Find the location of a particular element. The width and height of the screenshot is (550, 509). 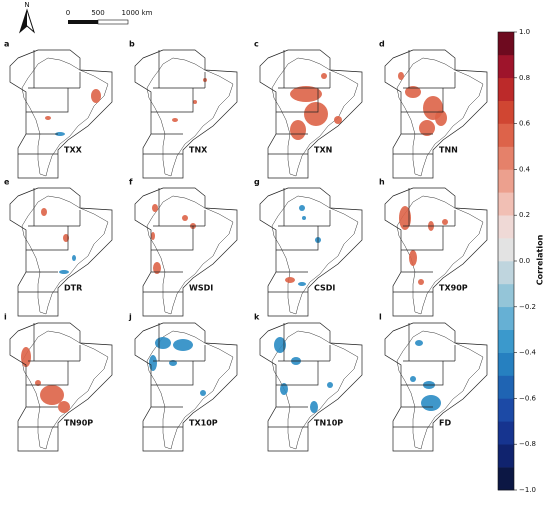

map-panel: b TNX is located at coordinates (183, 109).